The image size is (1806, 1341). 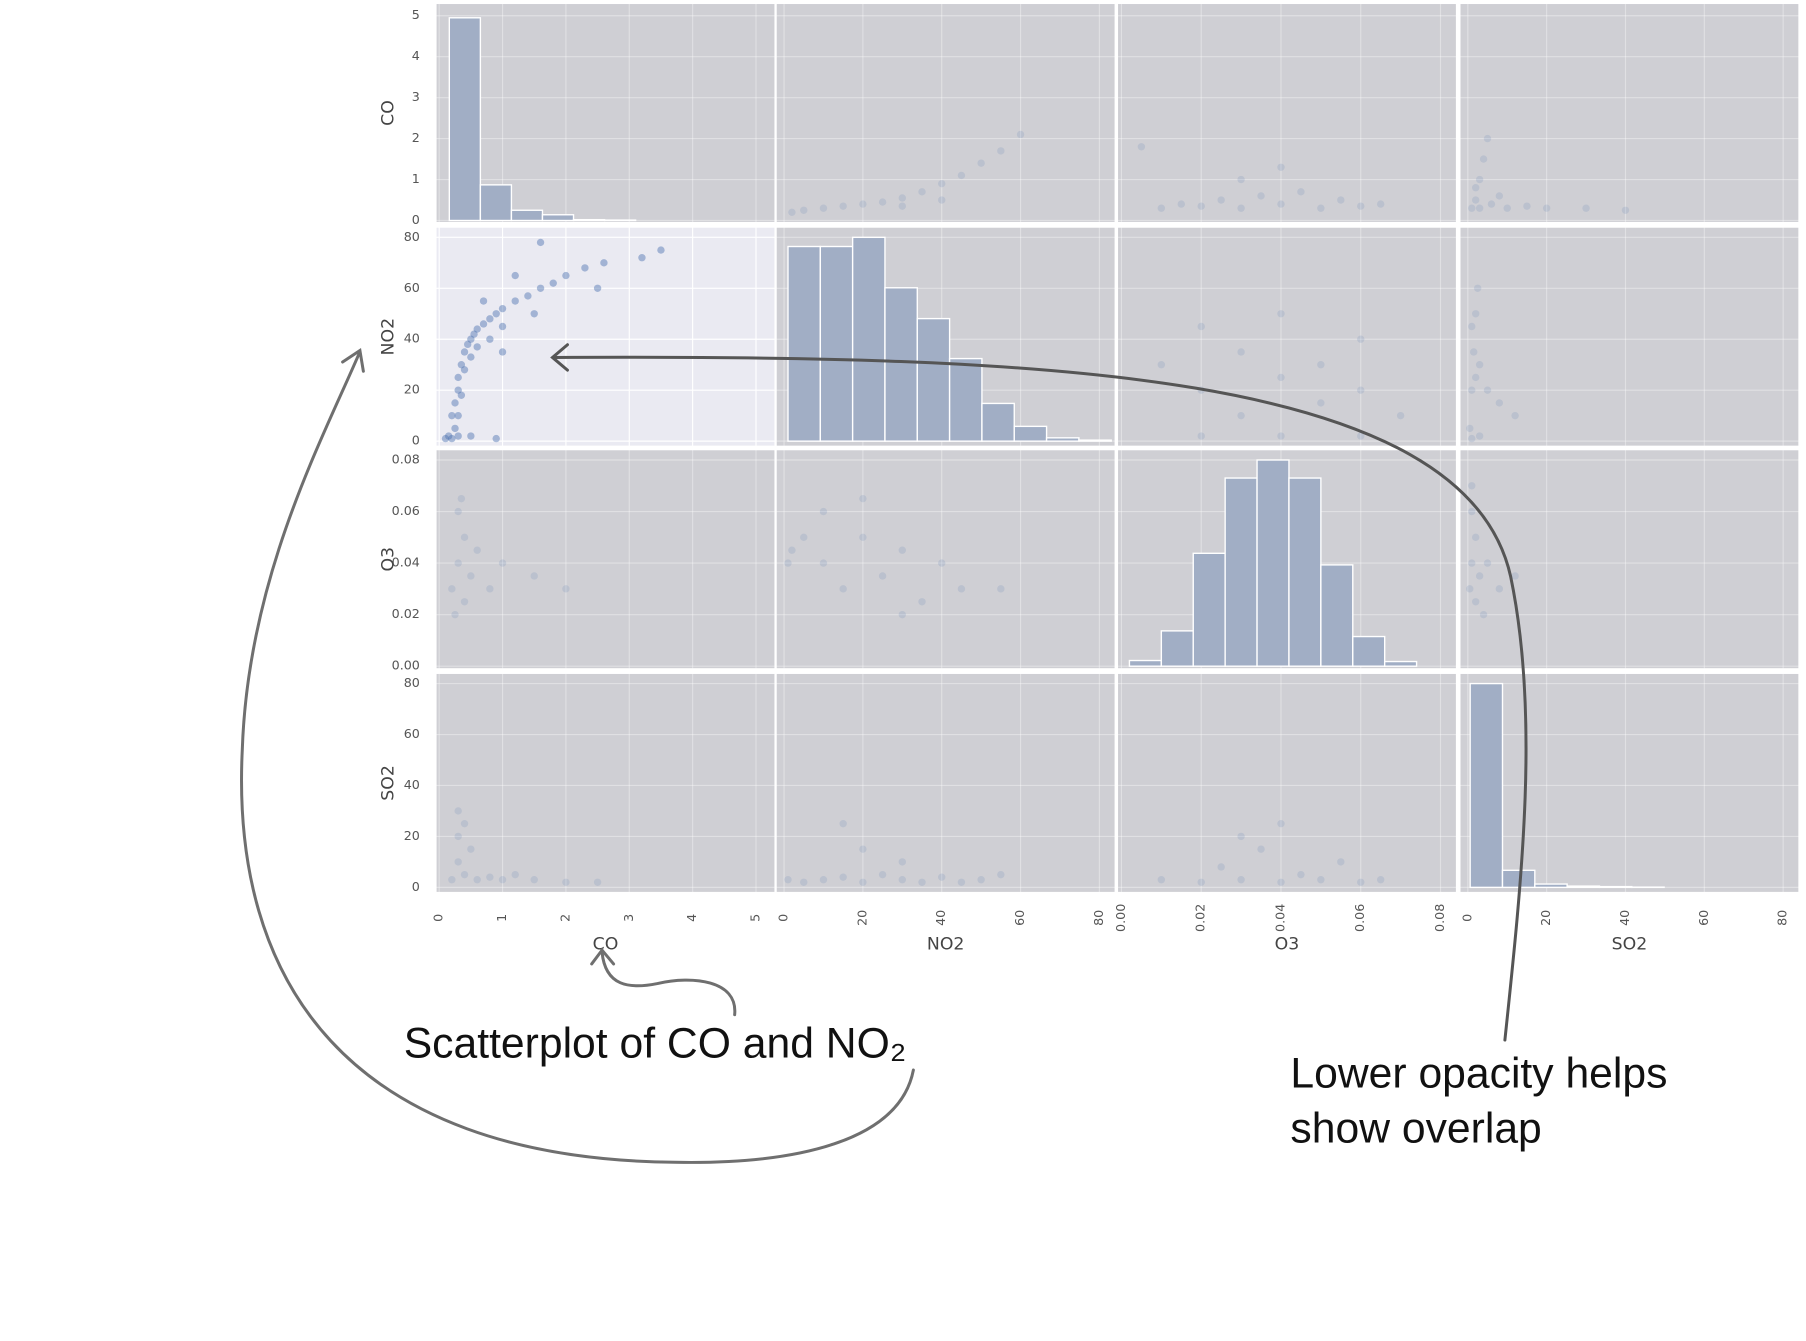 What do you see at coordinates (406, 613) in the screenshot?
I see `y-tick-label: 0.02` at bounding box center [406, 613].